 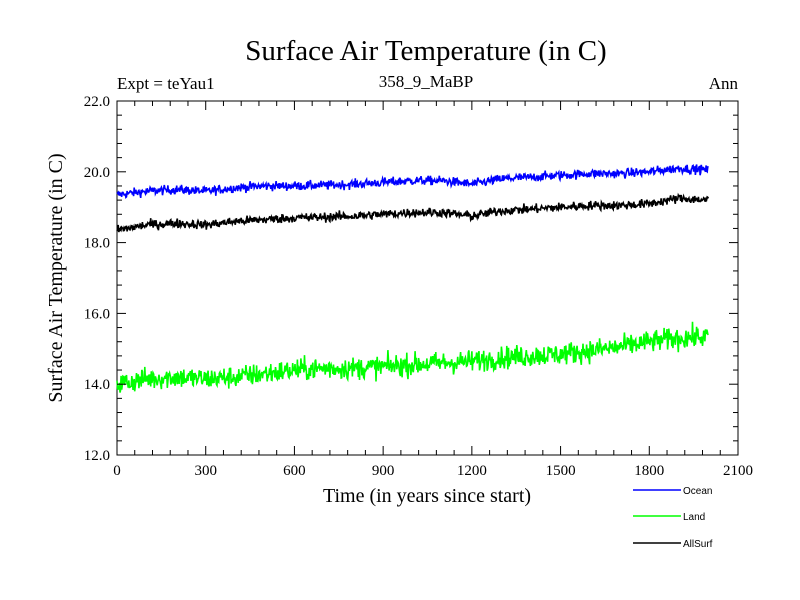 What do you see at coordinates (697, 491) in the screenshot?
I see `legend-label-ocean: Ocean` at bounding box center [697, 491].